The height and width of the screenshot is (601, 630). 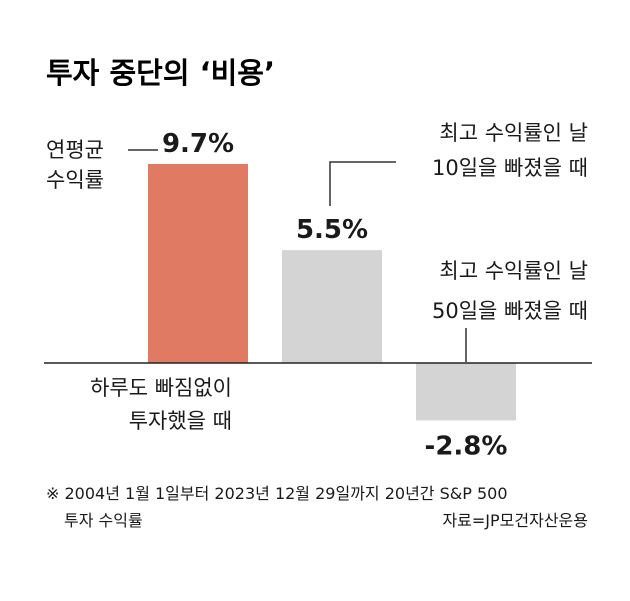 I want to click on value-label-missed-50: -2.8%, so click(x=466, y=446).